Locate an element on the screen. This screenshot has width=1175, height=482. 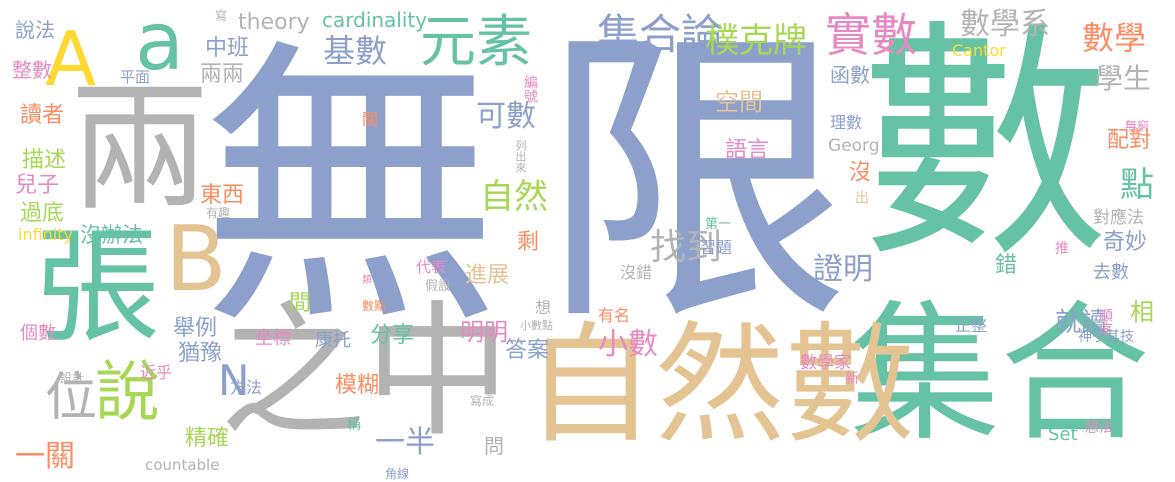
word-69: 一半 is located at coordinates (405, 442).